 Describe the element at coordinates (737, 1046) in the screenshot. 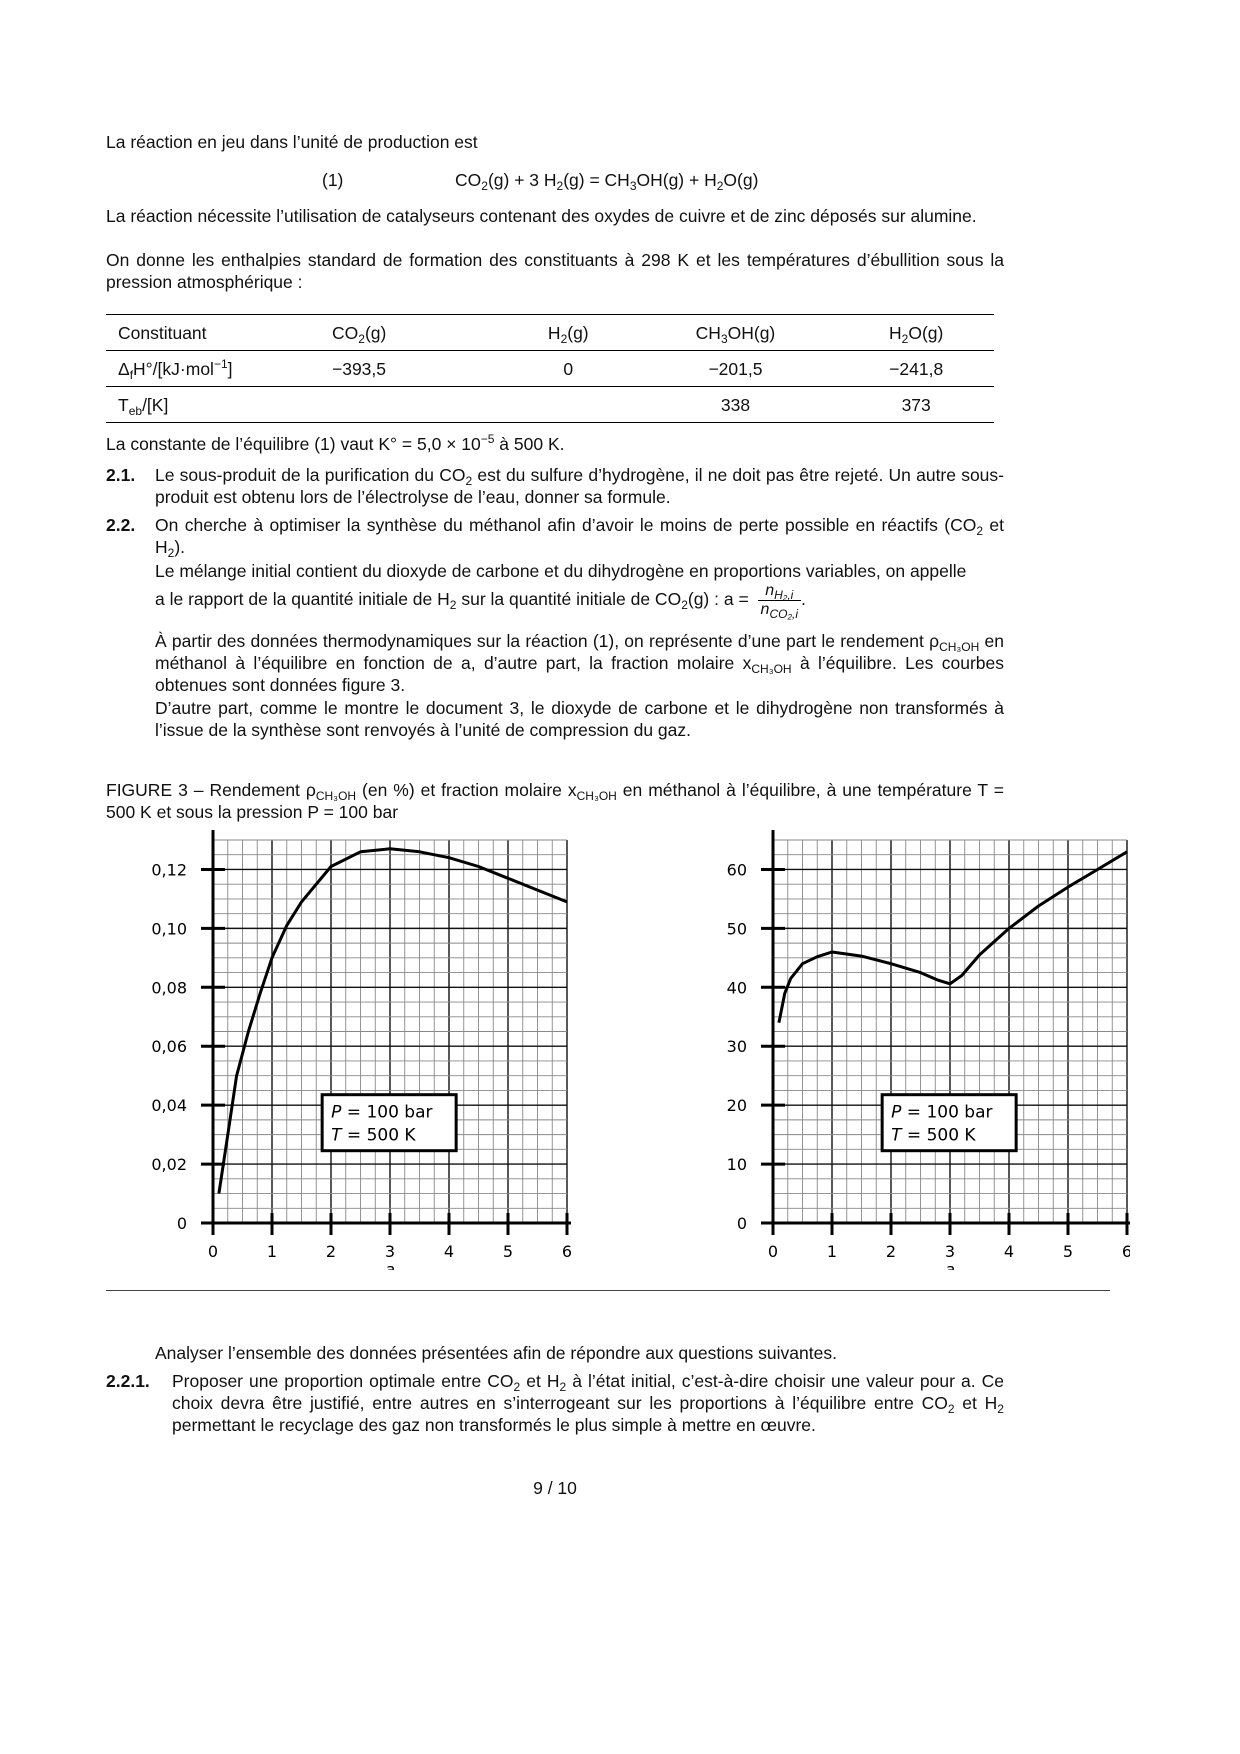

I see `y-tick-label: 30` at that location.